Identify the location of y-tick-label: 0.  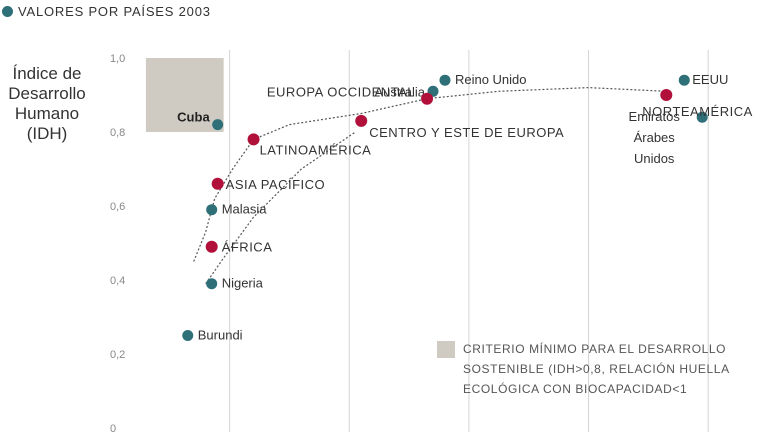
(113, 427).